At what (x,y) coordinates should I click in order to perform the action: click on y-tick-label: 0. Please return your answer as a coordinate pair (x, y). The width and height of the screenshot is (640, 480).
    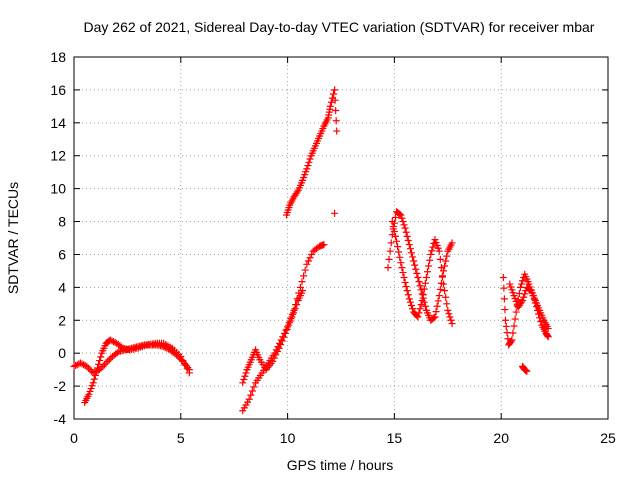
    Looking at the image, I should click on (62, 353).